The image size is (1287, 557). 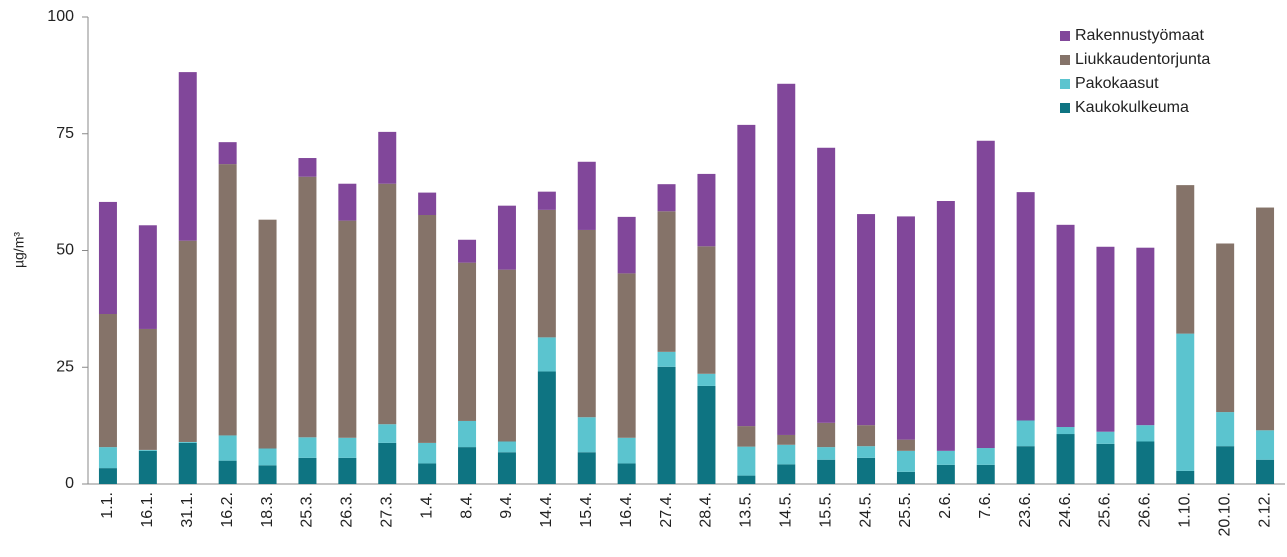 I want to click on x-tick-label: 16.1., so click(x=147, y=510).